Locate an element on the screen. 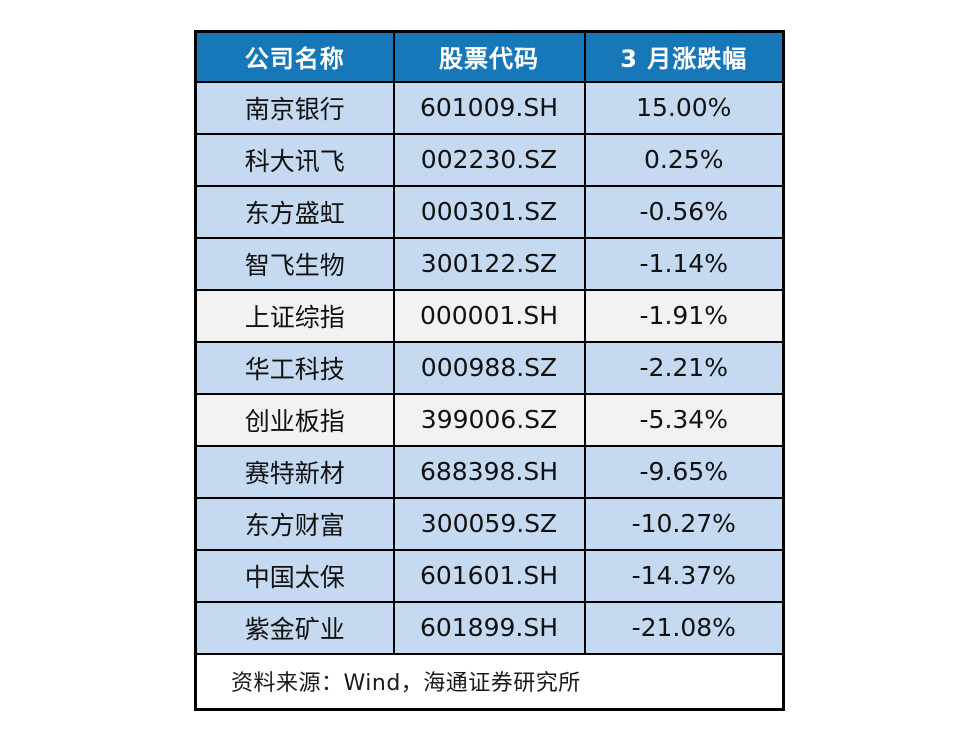  company-cell: 华工科技 is located at coordinates (294, 367).